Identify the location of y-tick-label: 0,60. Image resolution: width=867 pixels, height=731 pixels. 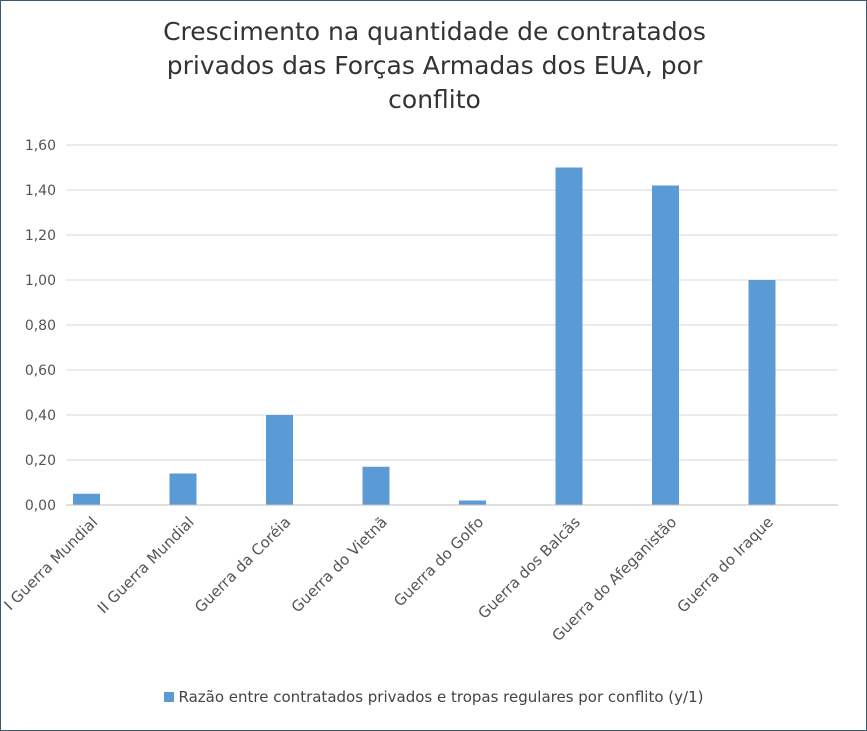
(40, 371).